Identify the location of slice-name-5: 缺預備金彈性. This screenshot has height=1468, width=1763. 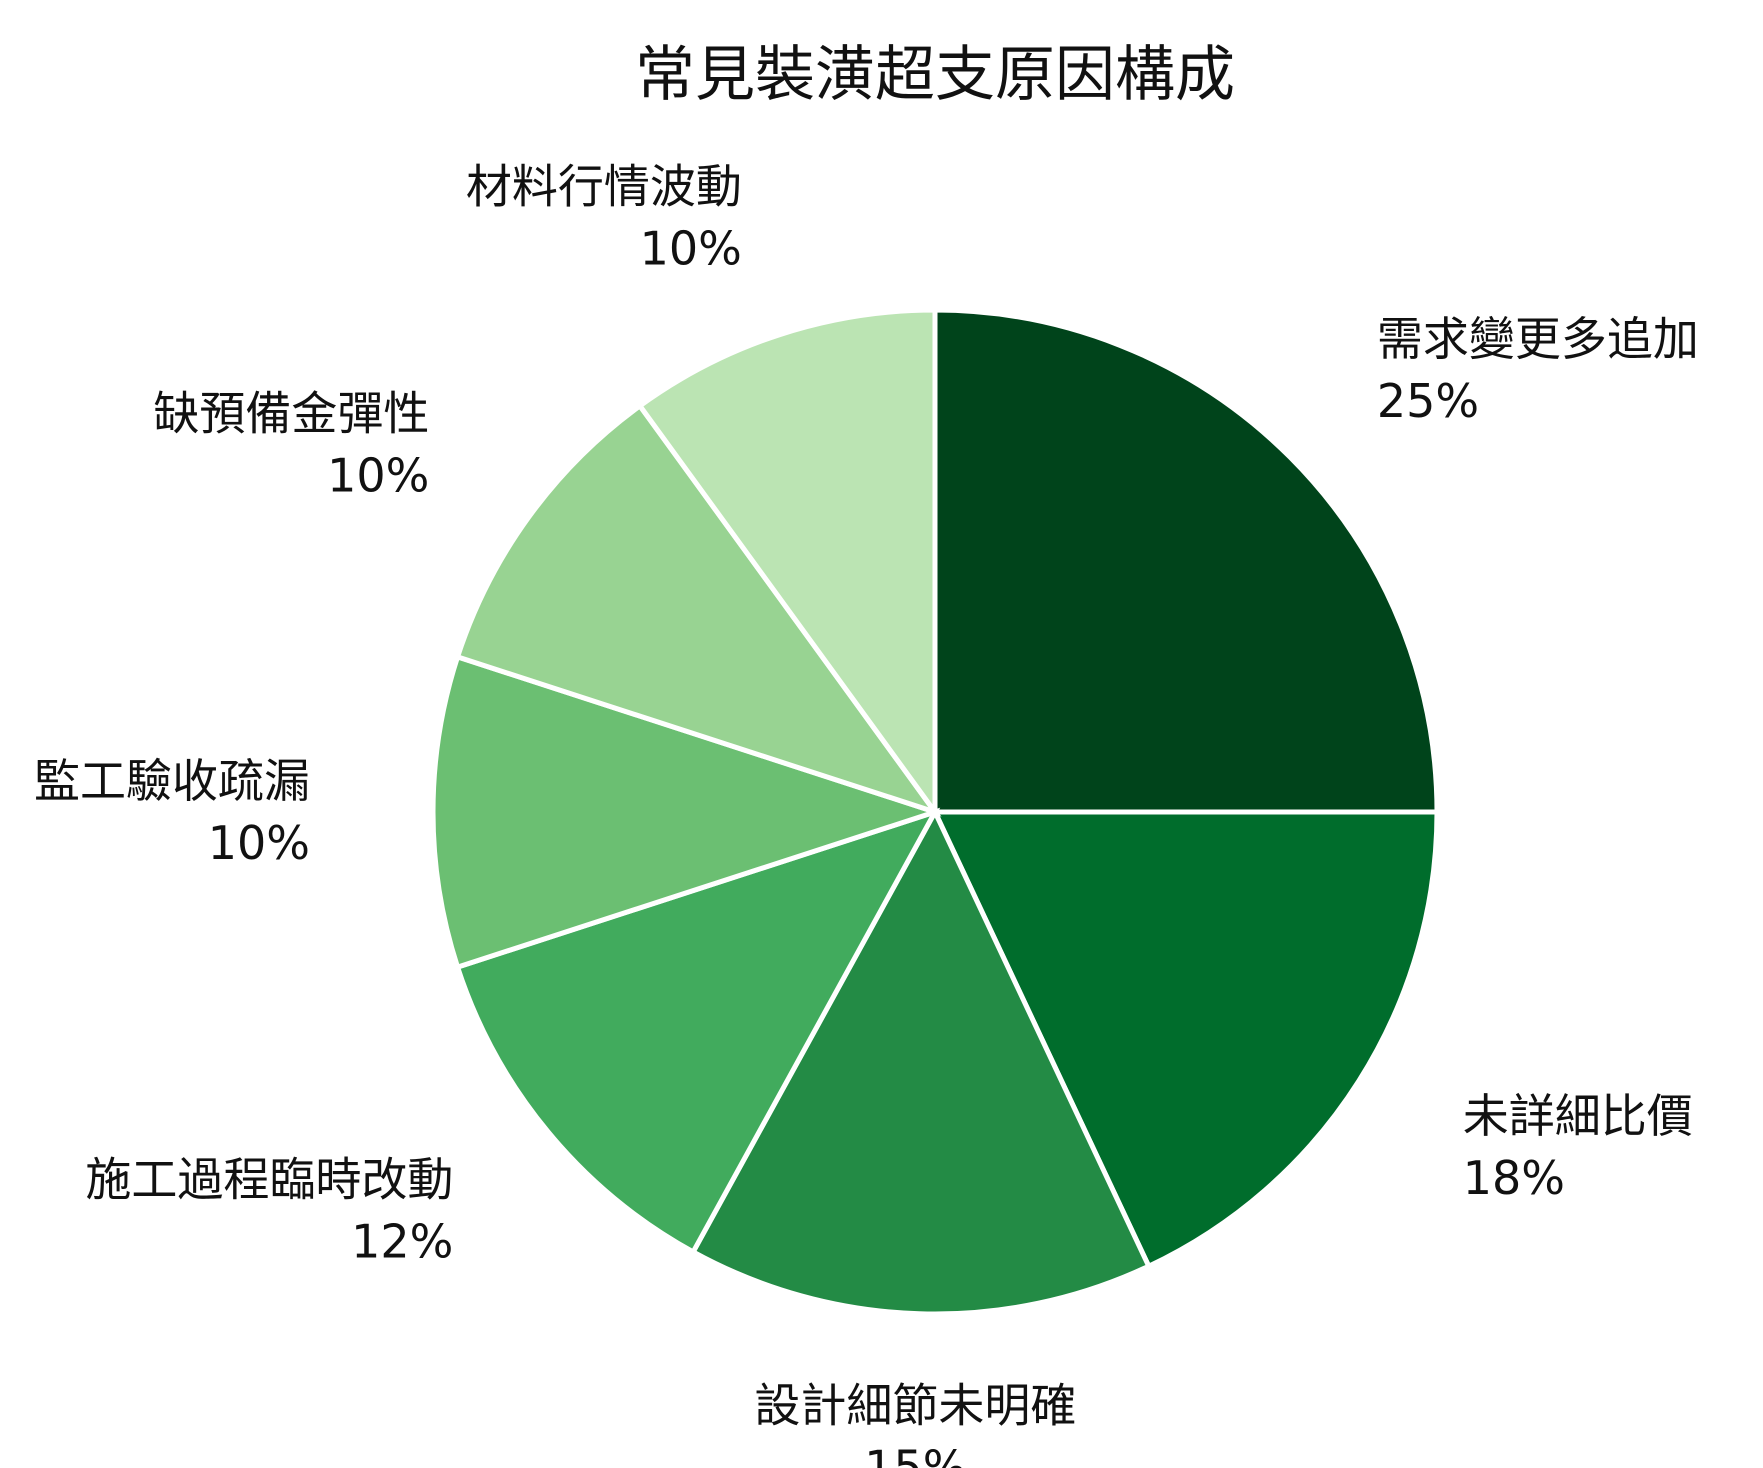
(291, 414).